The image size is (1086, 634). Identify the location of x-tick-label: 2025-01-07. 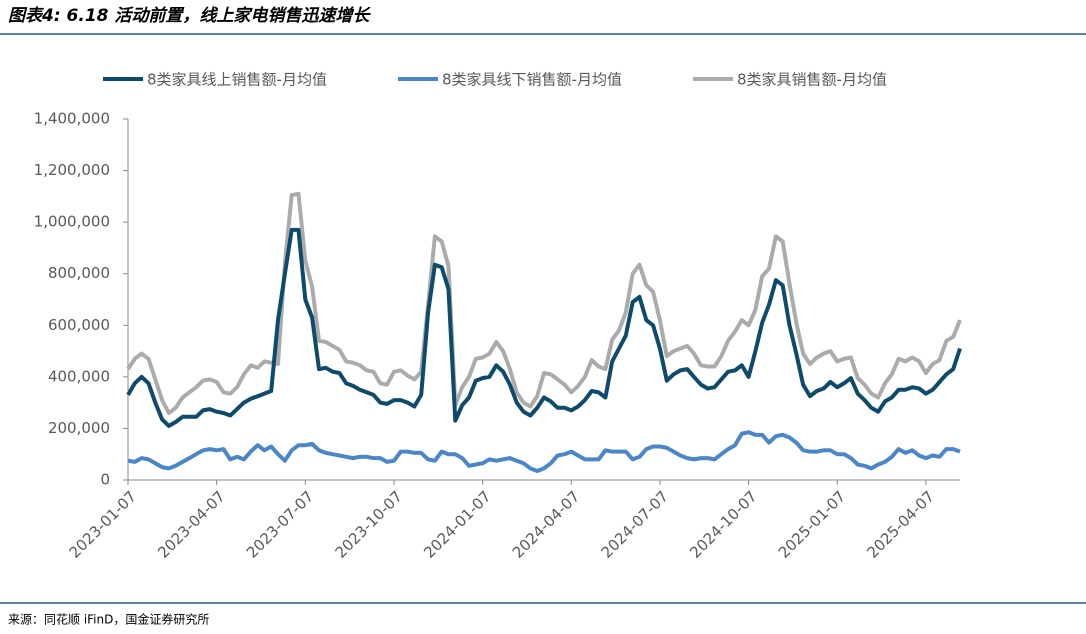
(812, 524).